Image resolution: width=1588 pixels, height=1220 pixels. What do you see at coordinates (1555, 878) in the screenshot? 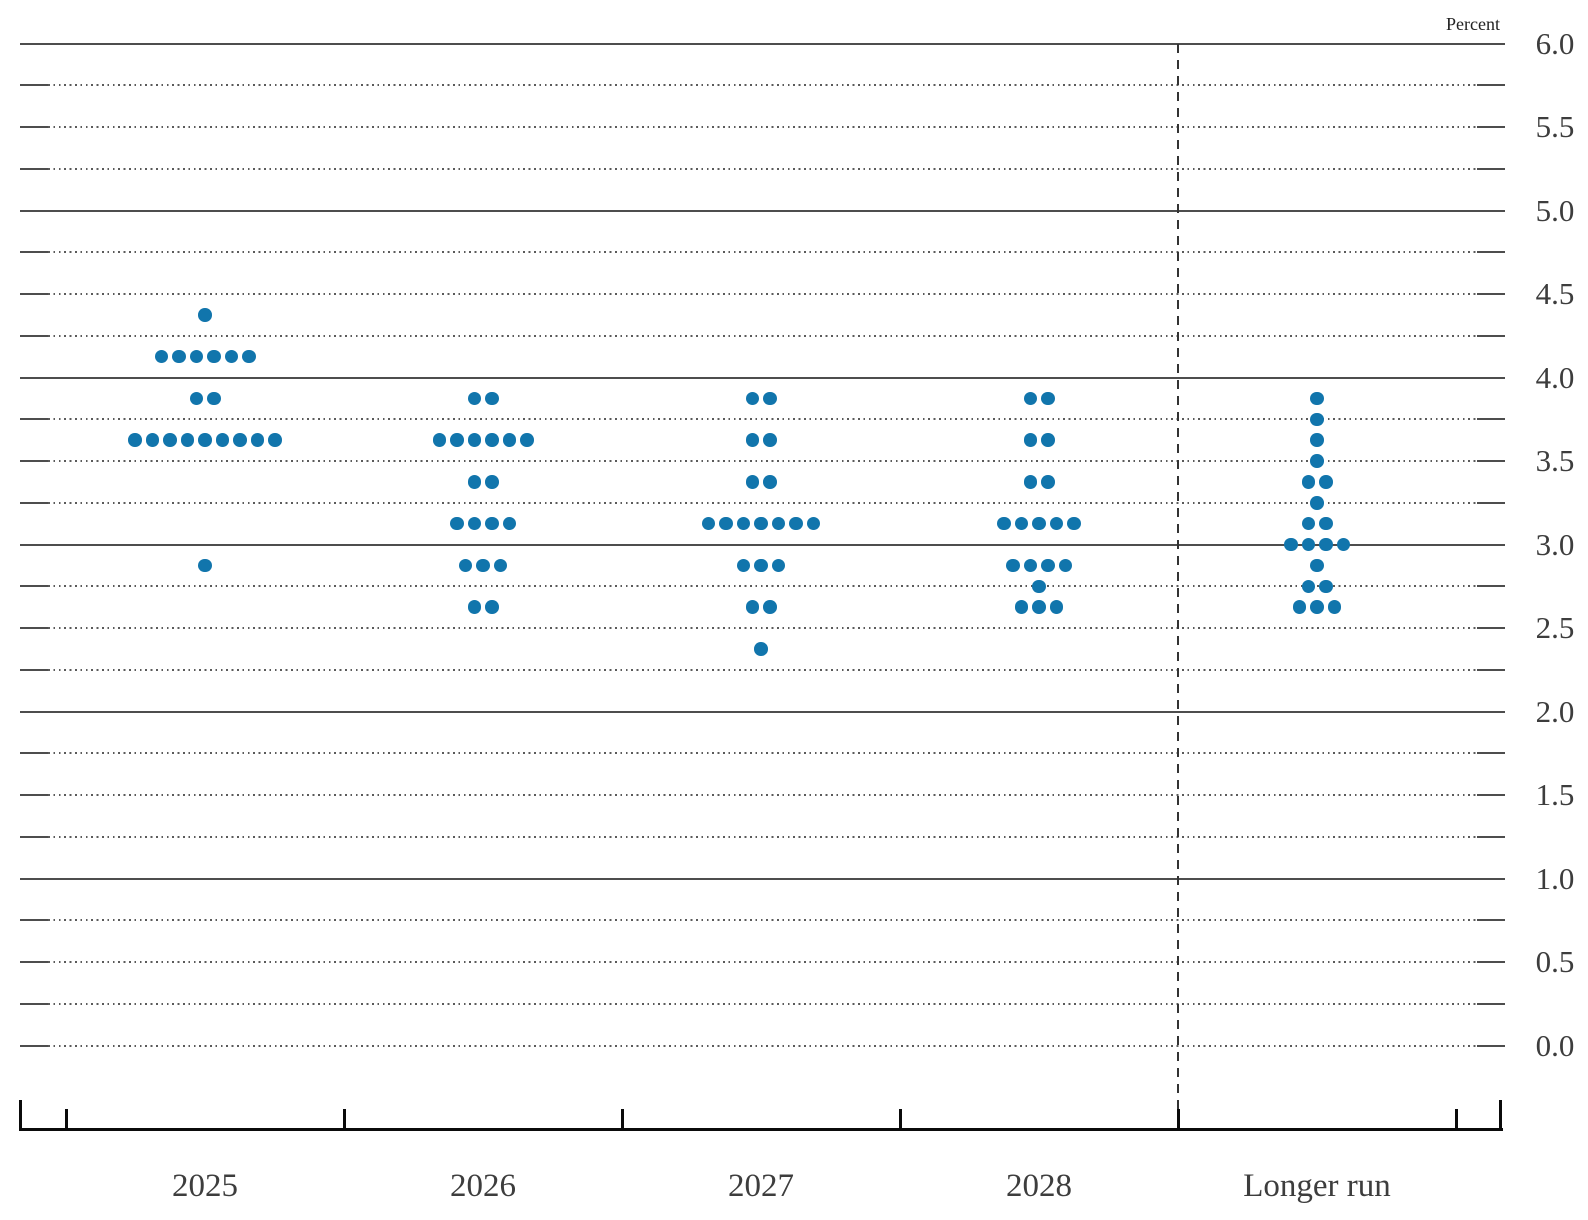
I see `y-axis-tick-label: 1.0` at bounding box center [1555, 878].